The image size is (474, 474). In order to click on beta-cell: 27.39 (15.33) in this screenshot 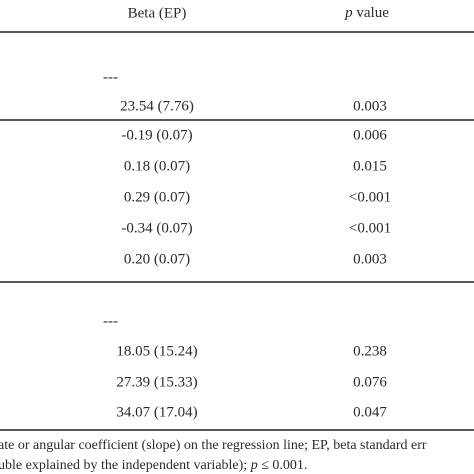, I will do `click(156, 382)`.